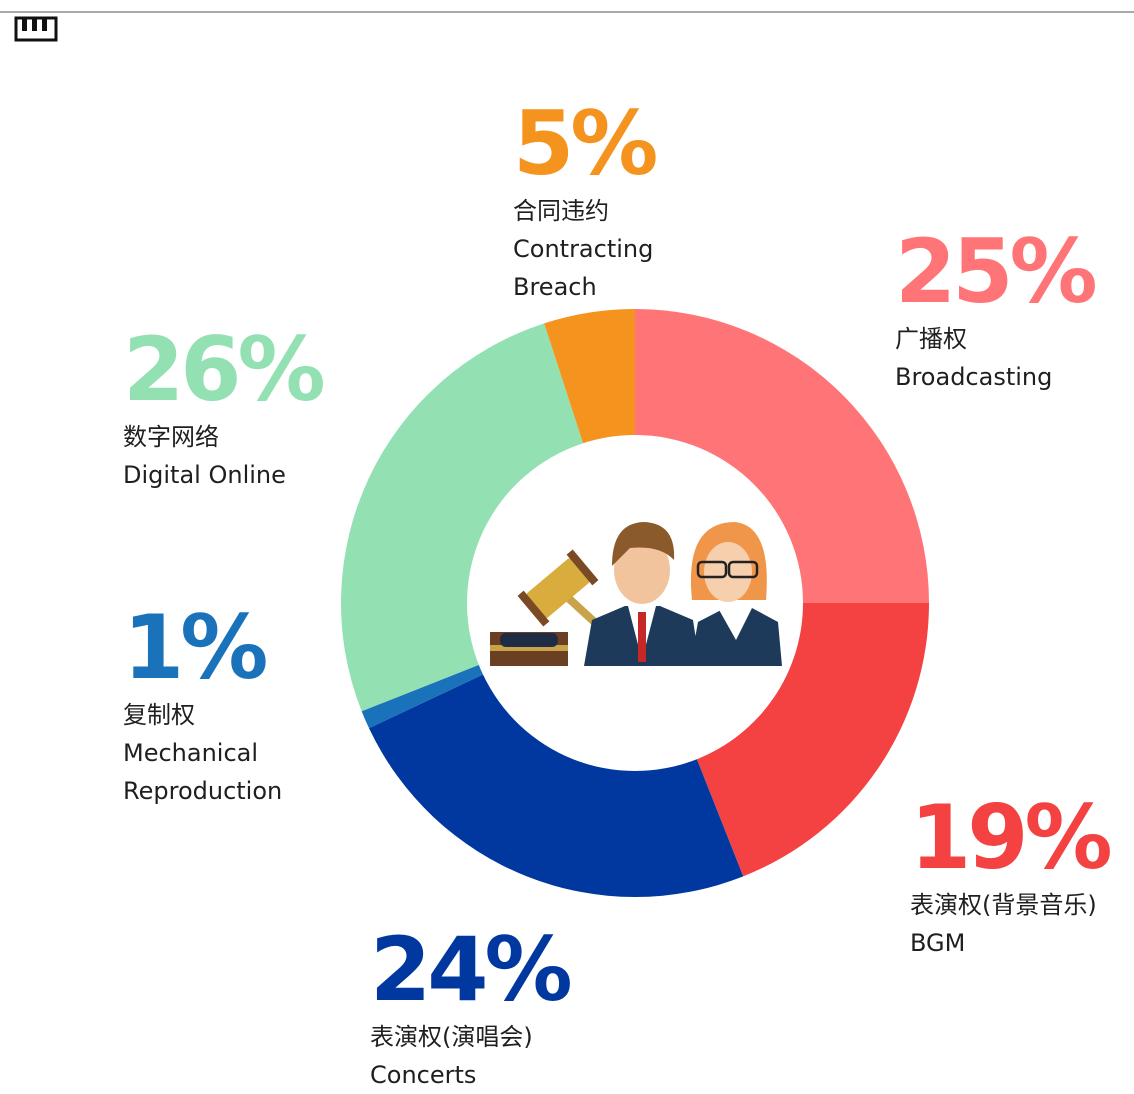  Describe the element at coordinates (223, 705) in the screenshot. I see `segment-label: 1% 复制权 Mechanical Reproduction` at that location.